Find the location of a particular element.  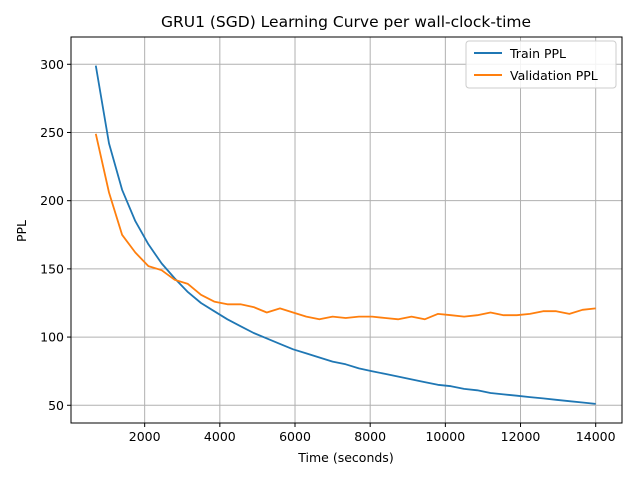

legend: Train PPL Validation PPL is located at coordinates (541, 64).